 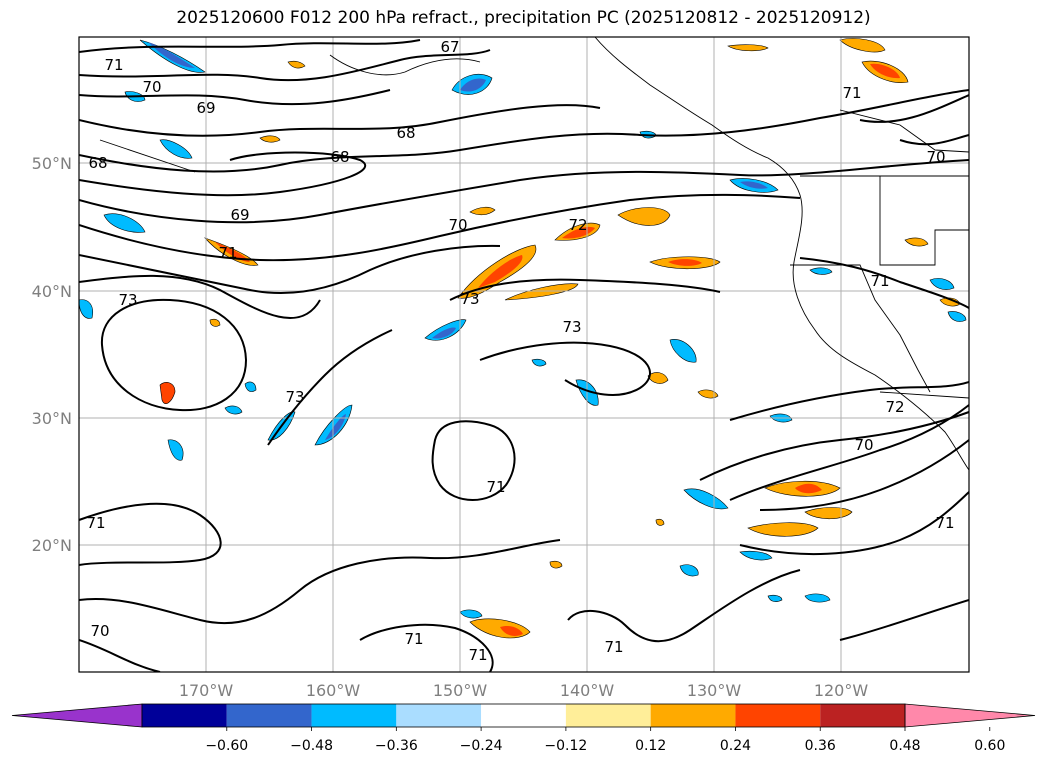 I want to click on colorbar-extend-low, so click(x=77, y=715).